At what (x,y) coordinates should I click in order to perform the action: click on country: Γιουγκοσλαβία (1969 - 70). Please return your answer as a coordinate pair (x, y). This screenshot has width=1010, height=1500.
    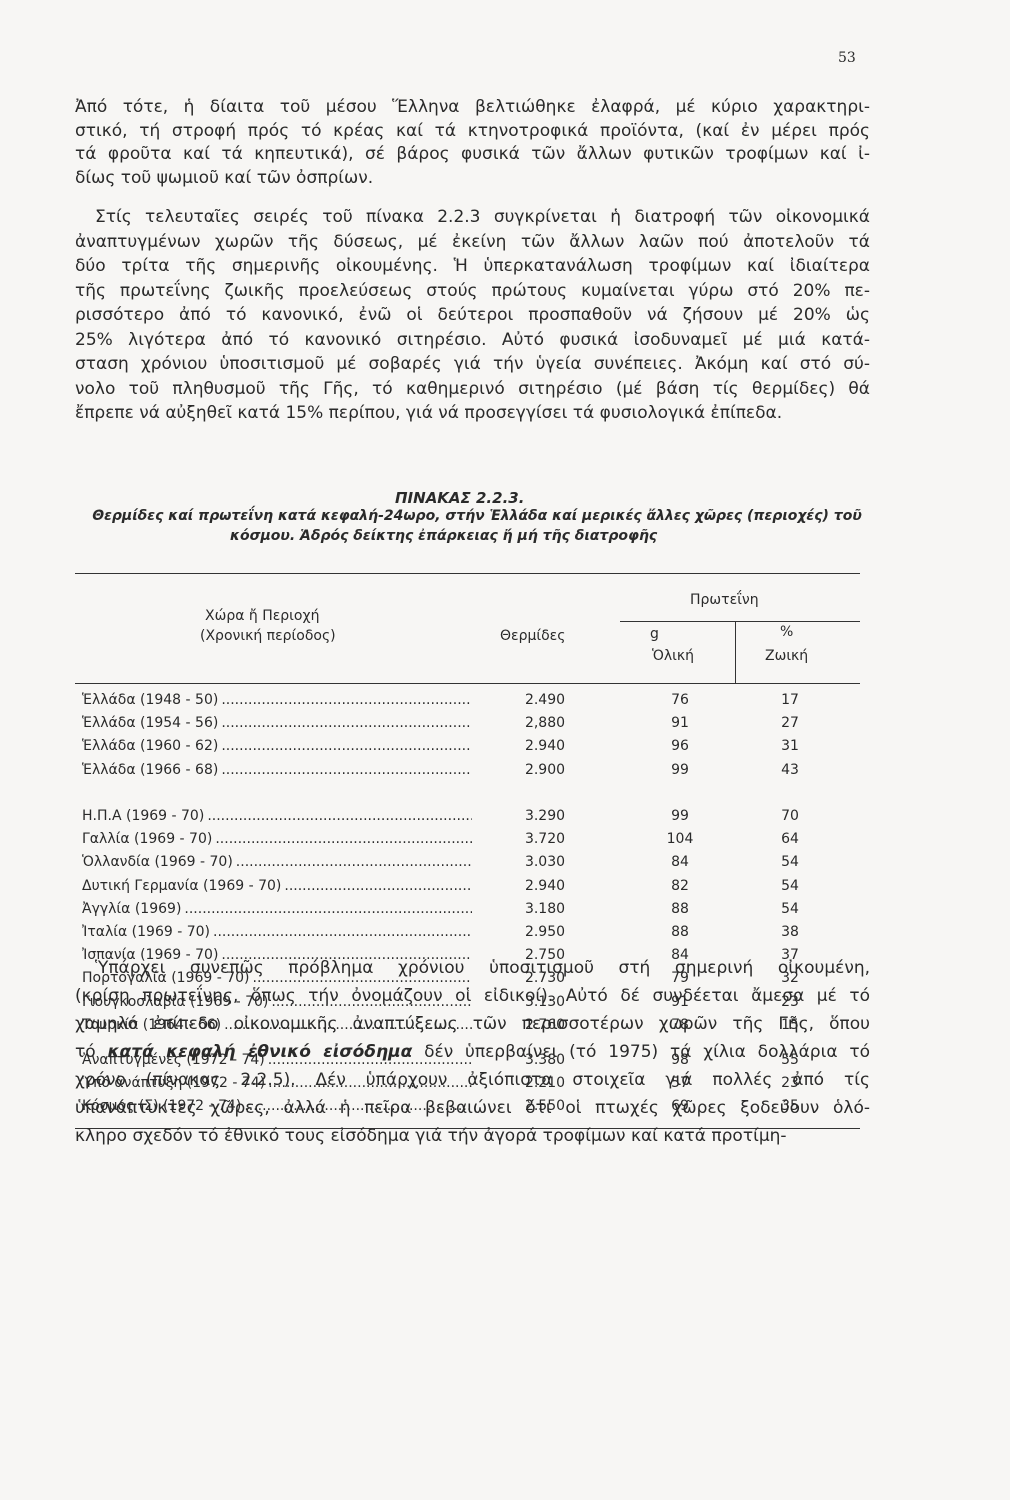
    Looking at the image, I should click on (175, 1001).